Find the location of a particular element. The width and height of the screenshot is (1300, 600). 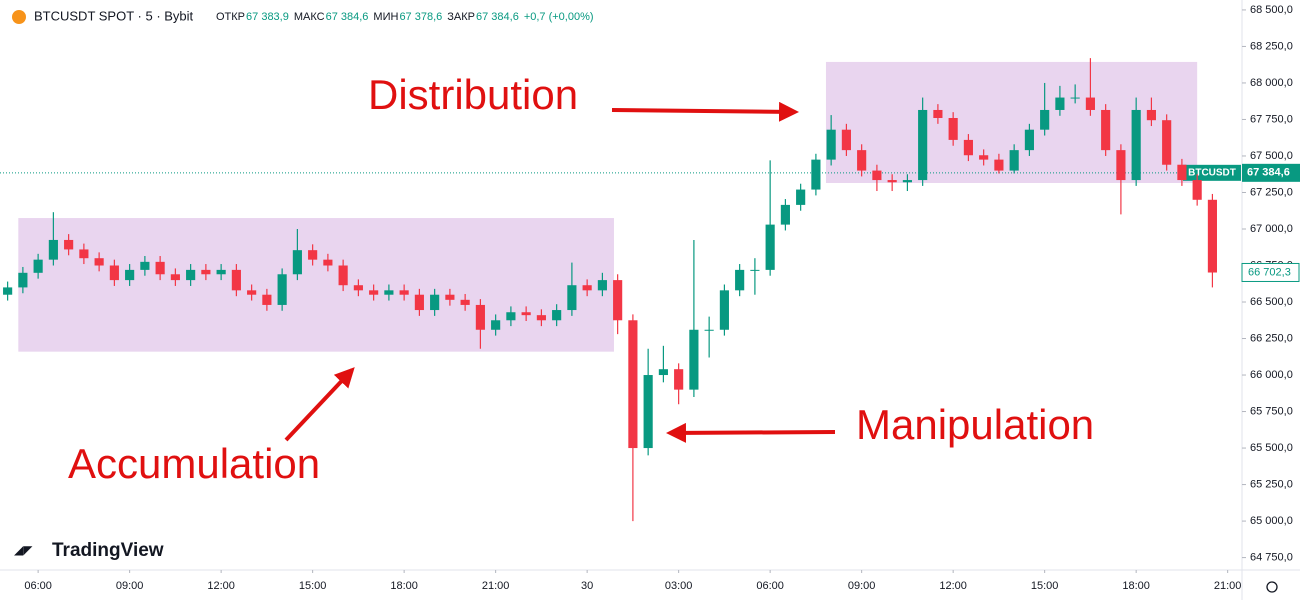

y-tick-label: 68 250,0 is located at coordinates (1271, 46).